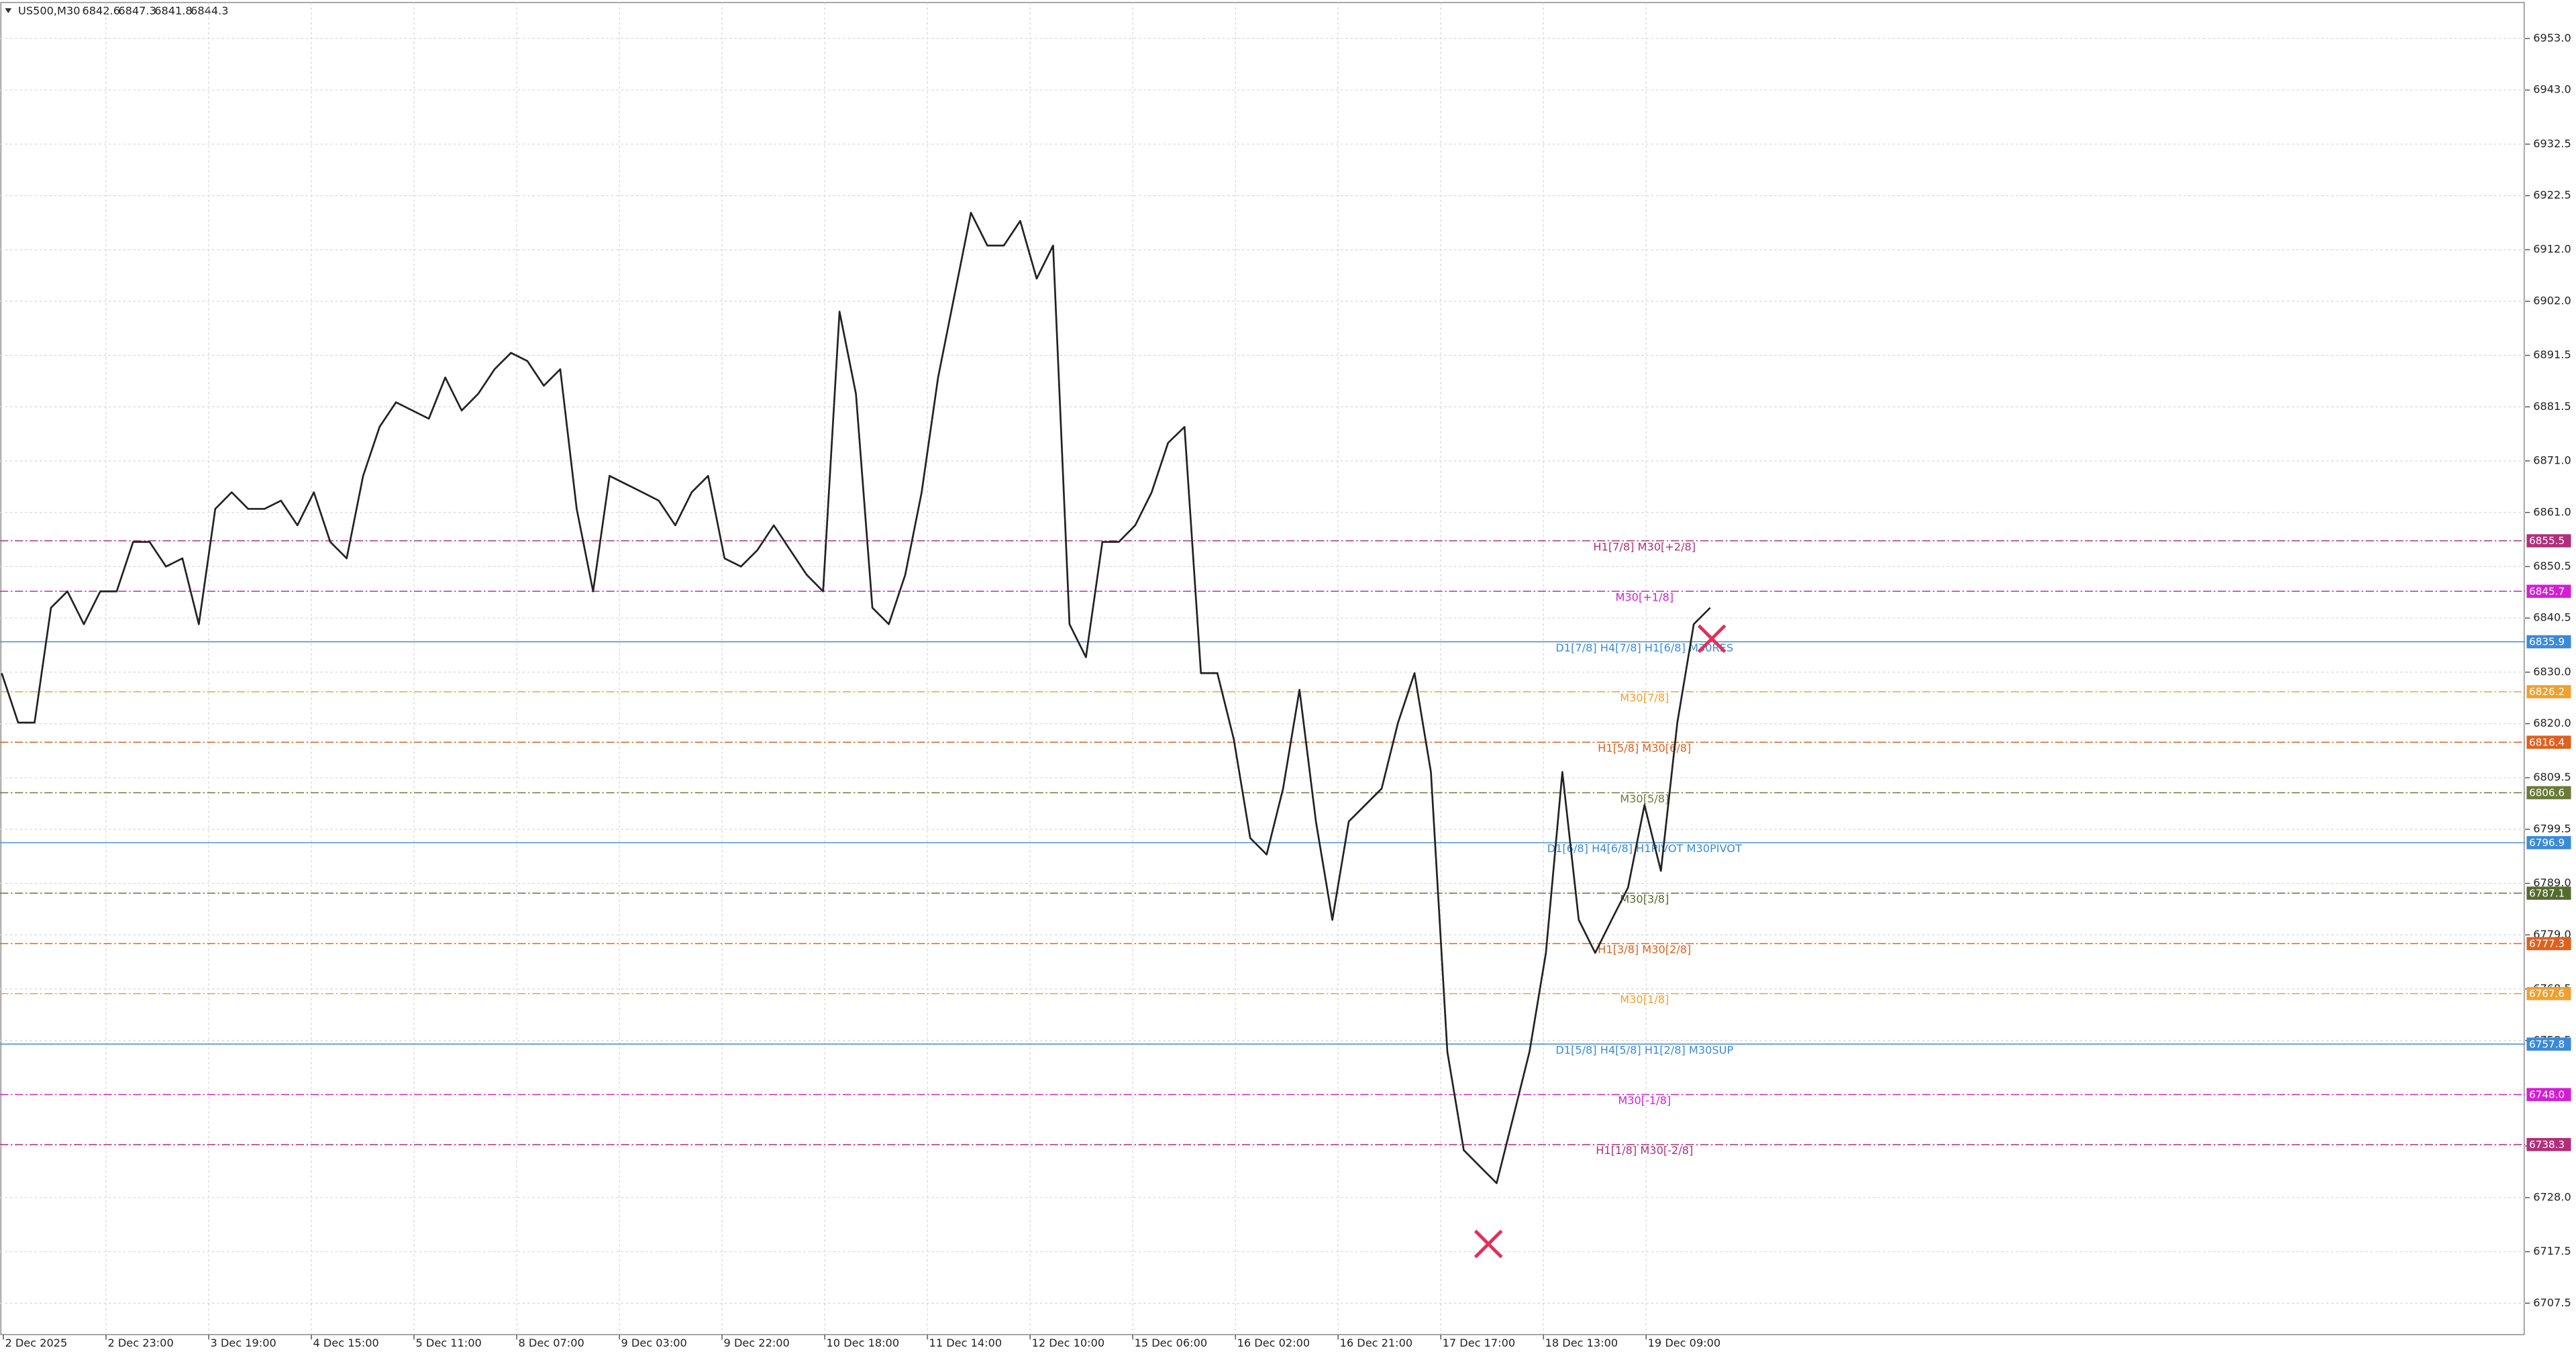 The image size is (2576, 1356). What do you see at coordinates (2552, 617) in the screenshot?
I see `y-tick-label: 6840.5` at bounding box center [2552, 617].